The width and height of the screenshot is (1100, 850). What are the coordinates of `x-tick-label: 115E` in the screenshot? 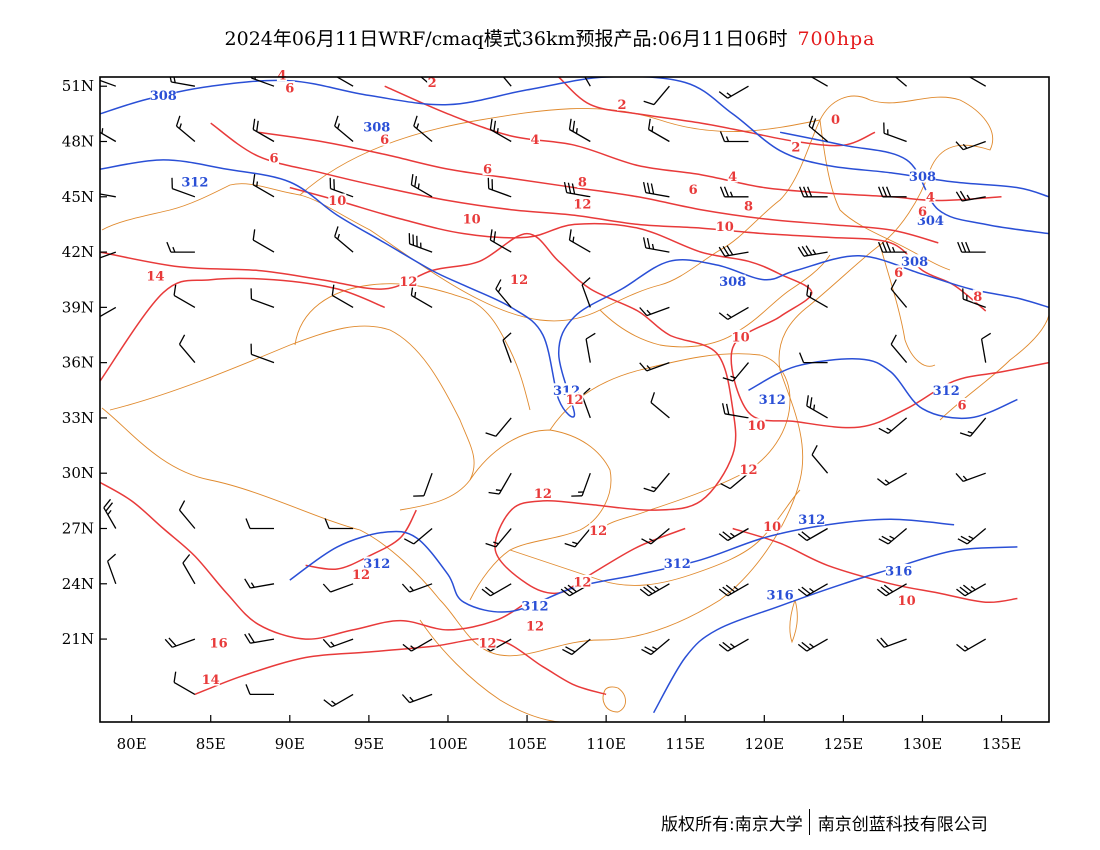 It's located at (685, 744).